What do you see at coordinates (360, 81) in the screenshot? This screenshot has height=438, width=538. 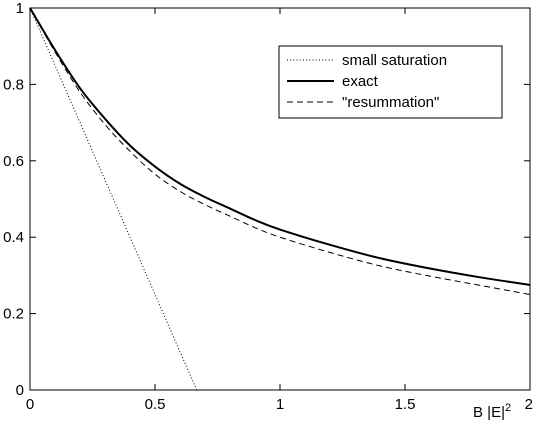 I see `legend-label-exact: exact` at bounding box center [360, 81].